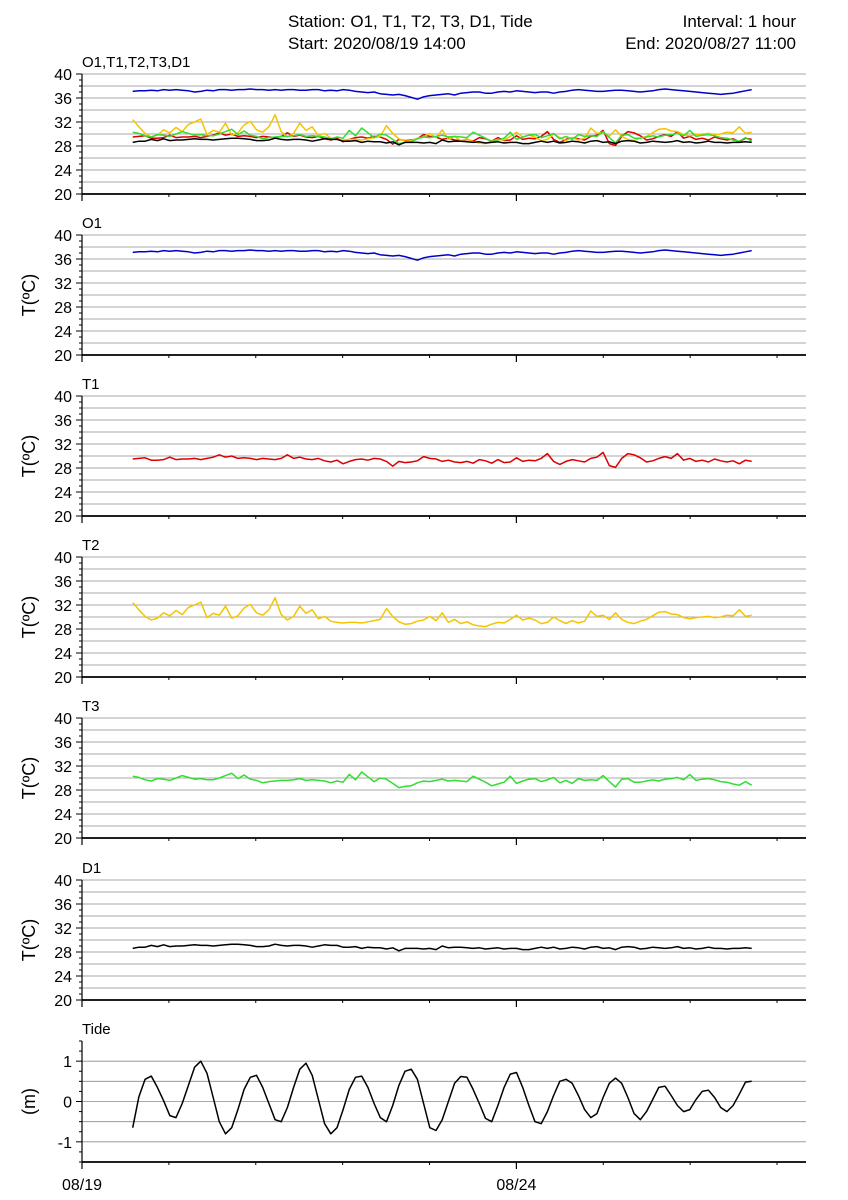 The width and height of the screenshot is (848, 1200). I want to click on panel-title: D1, so click(91, 868).